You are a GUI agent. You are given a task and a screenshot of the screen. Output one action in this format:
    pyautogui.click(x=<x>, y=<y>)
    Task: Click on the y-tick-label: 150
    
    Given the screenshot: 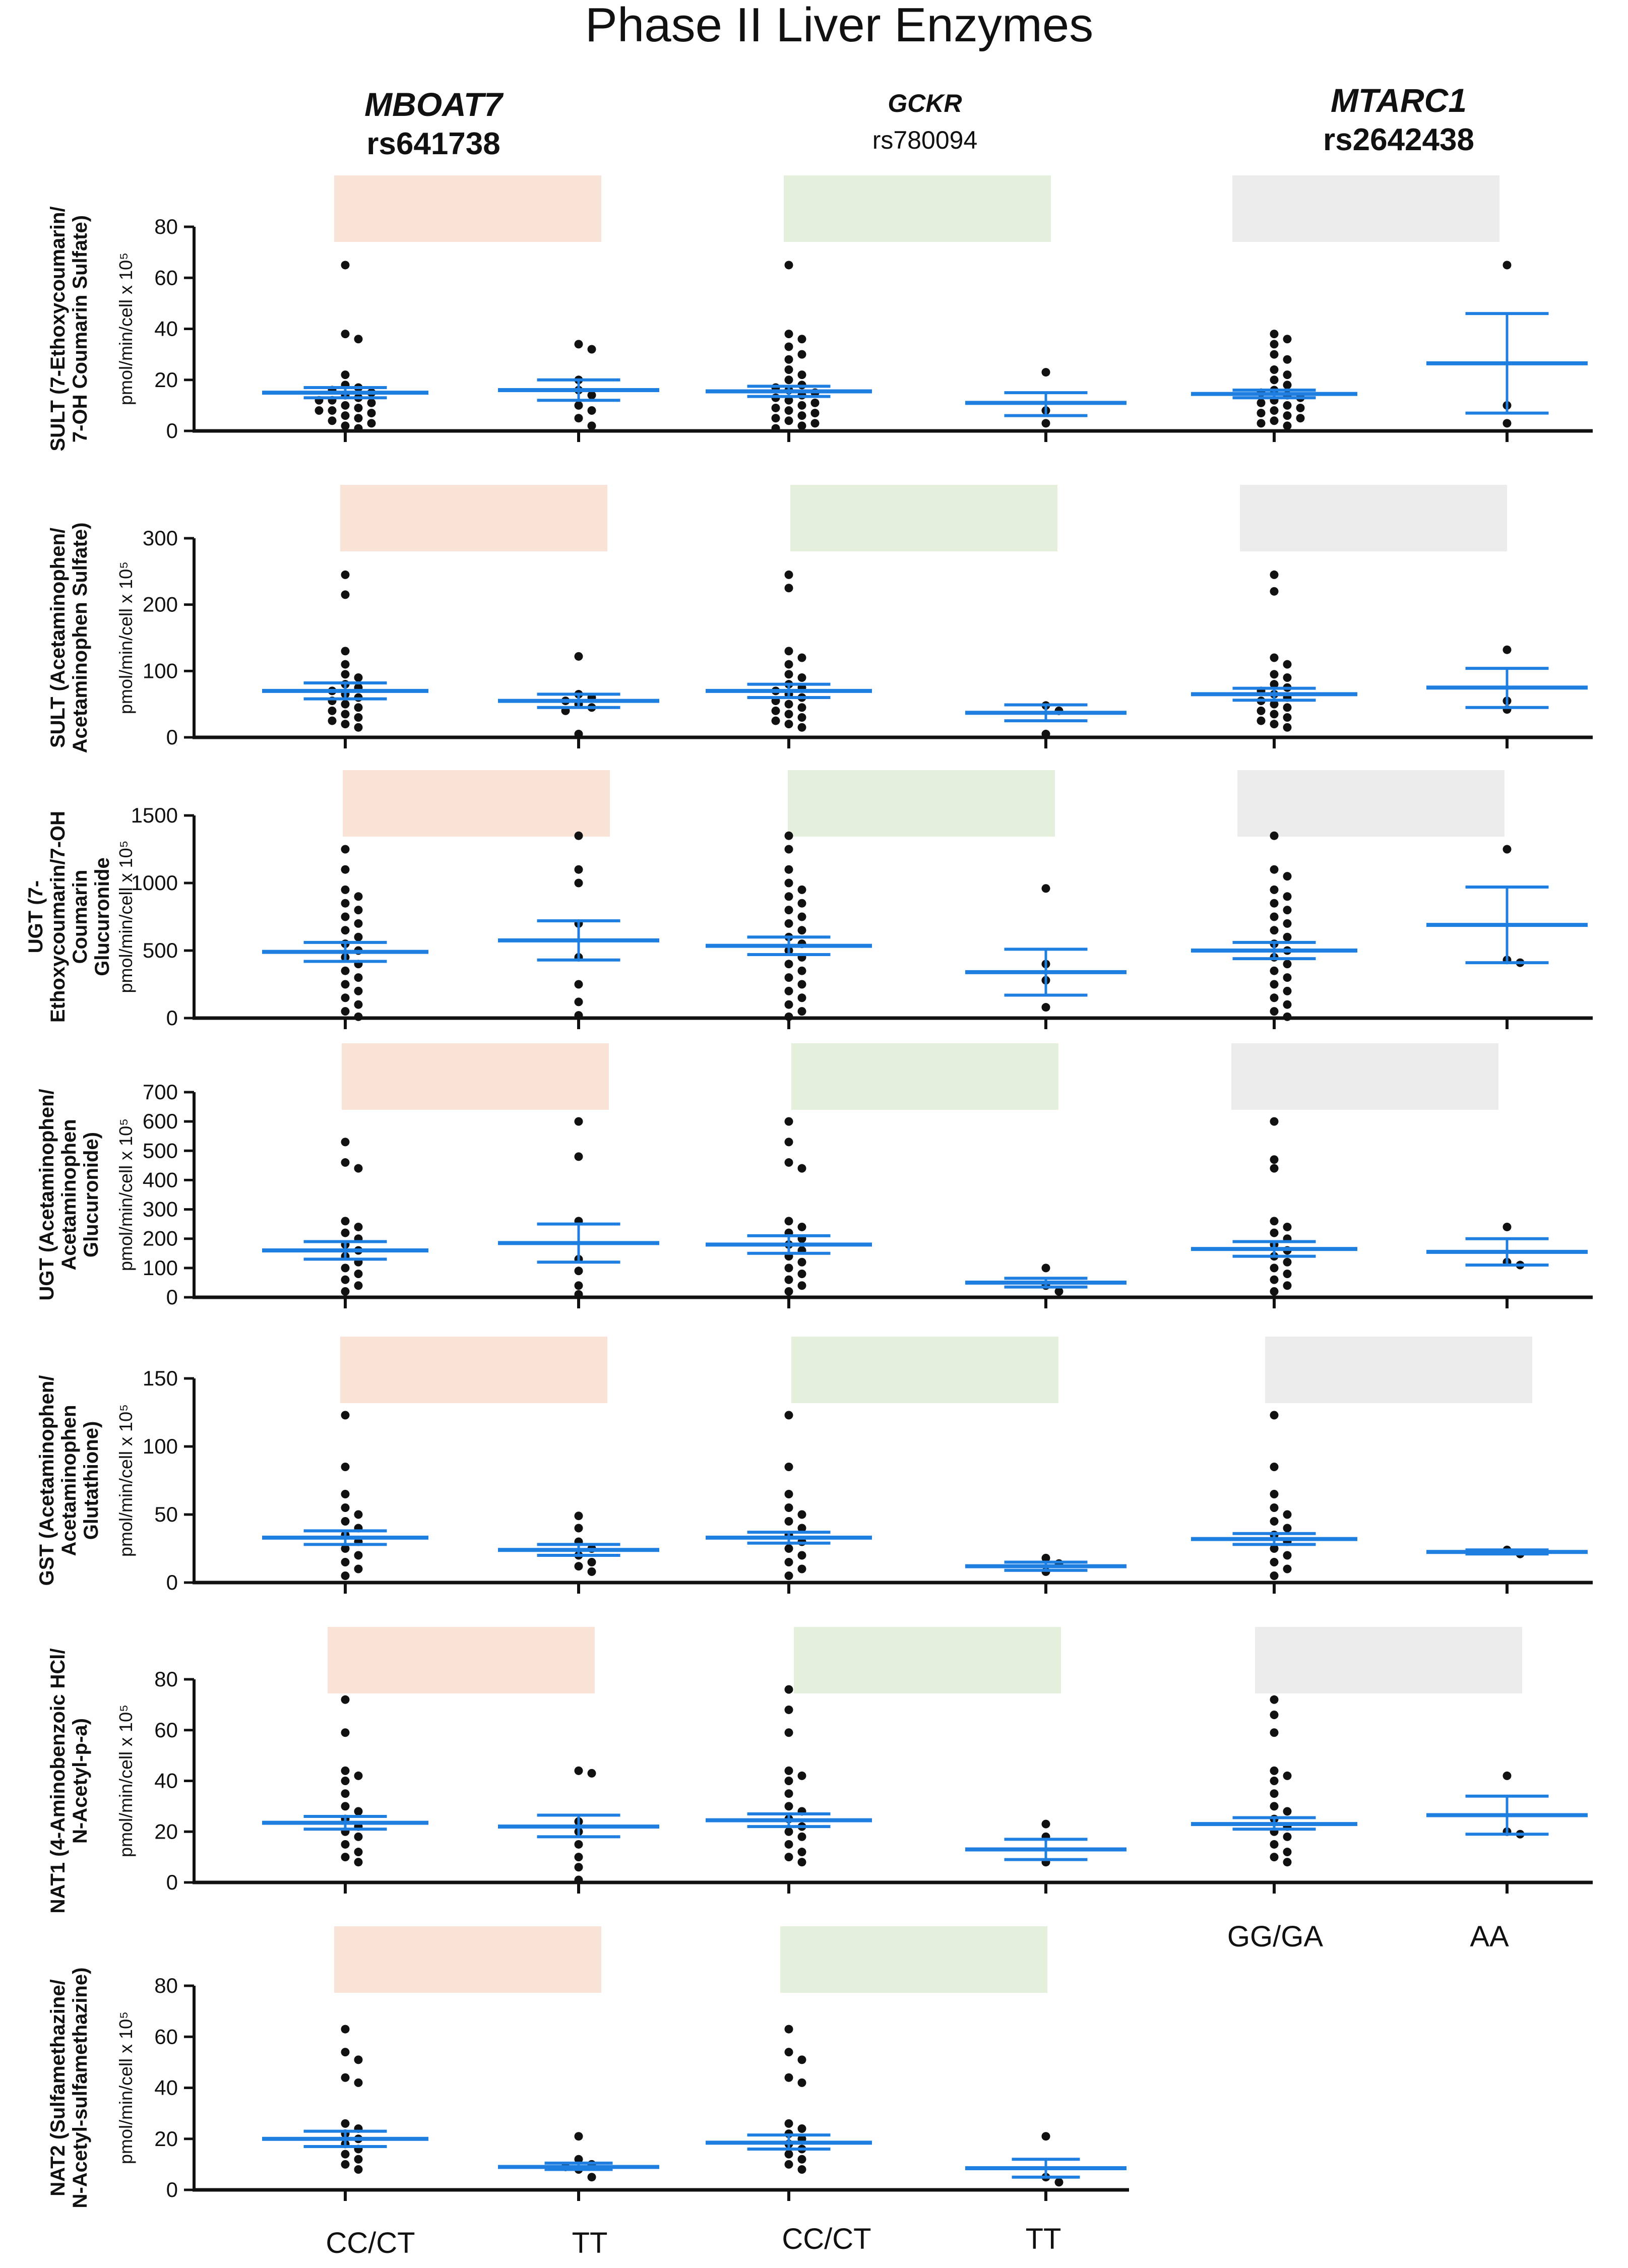 What is the action you would take?
    pyautogui.click(x=160, y=1378)
    